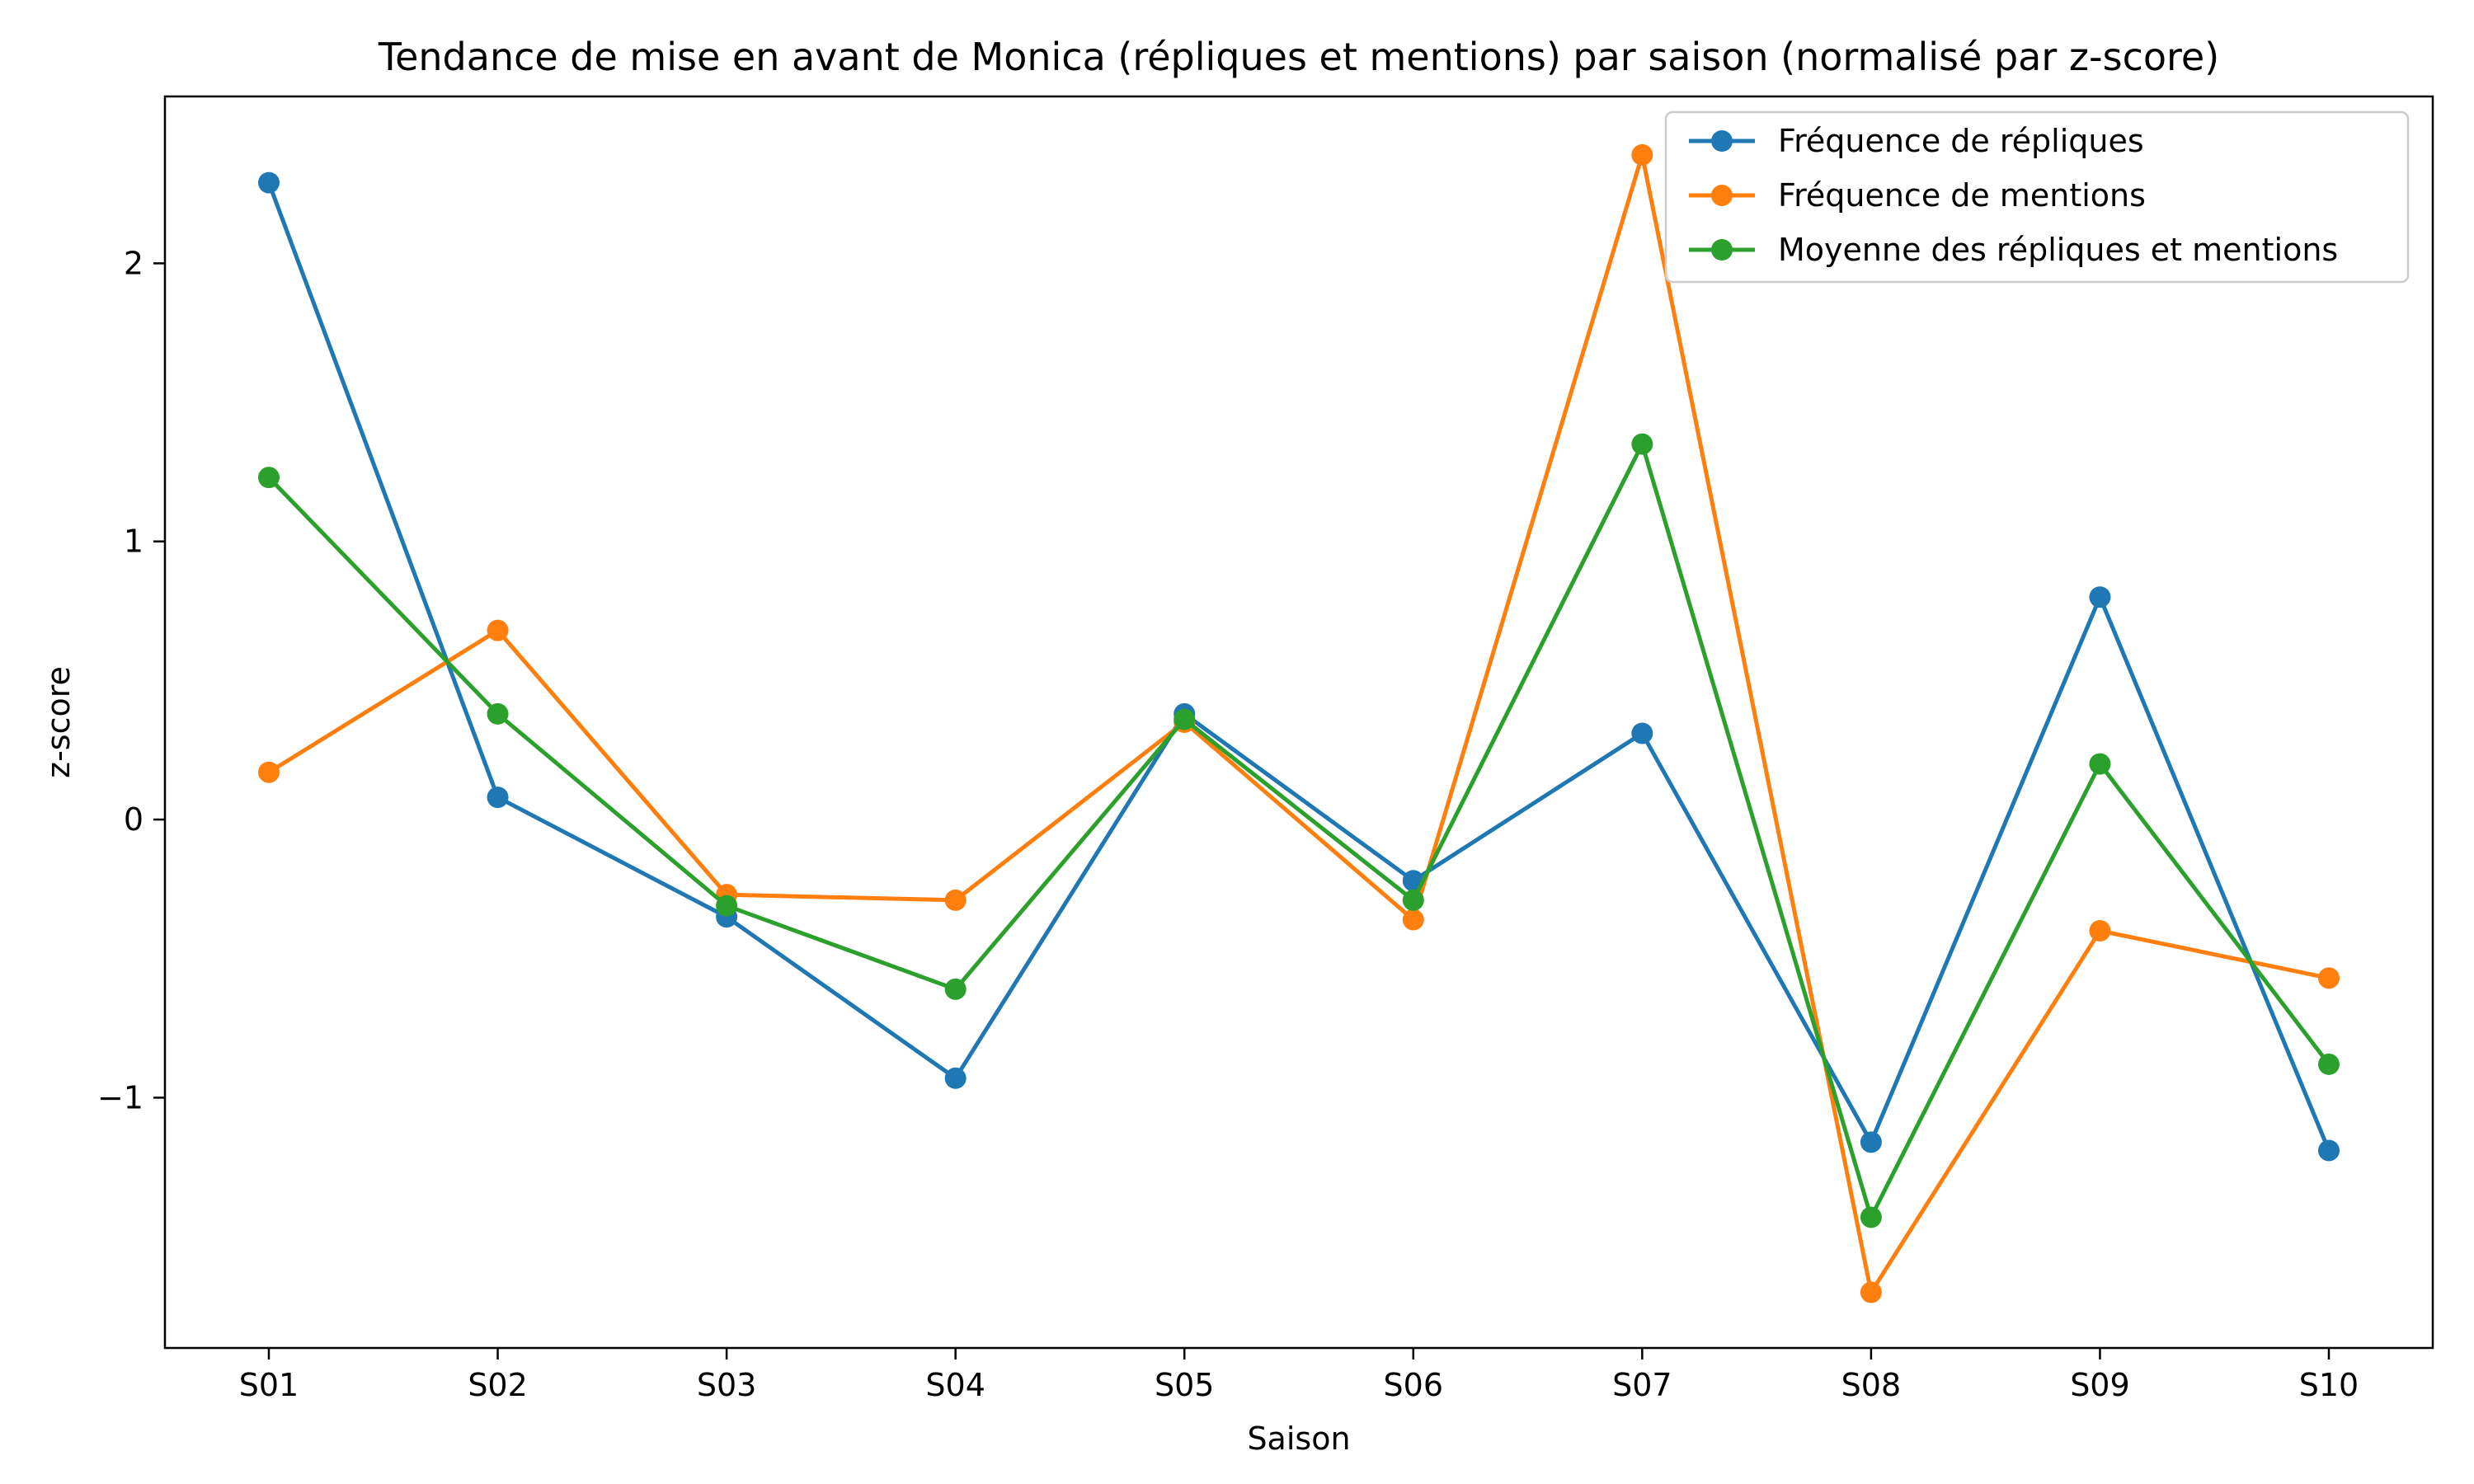 The width and height of the screenshot is (2474, 1484). What do you see at coordinates (2329, 1385) in the screenshot?
I see `x-tick-label: S10` at bounding box center [2329, 1385].